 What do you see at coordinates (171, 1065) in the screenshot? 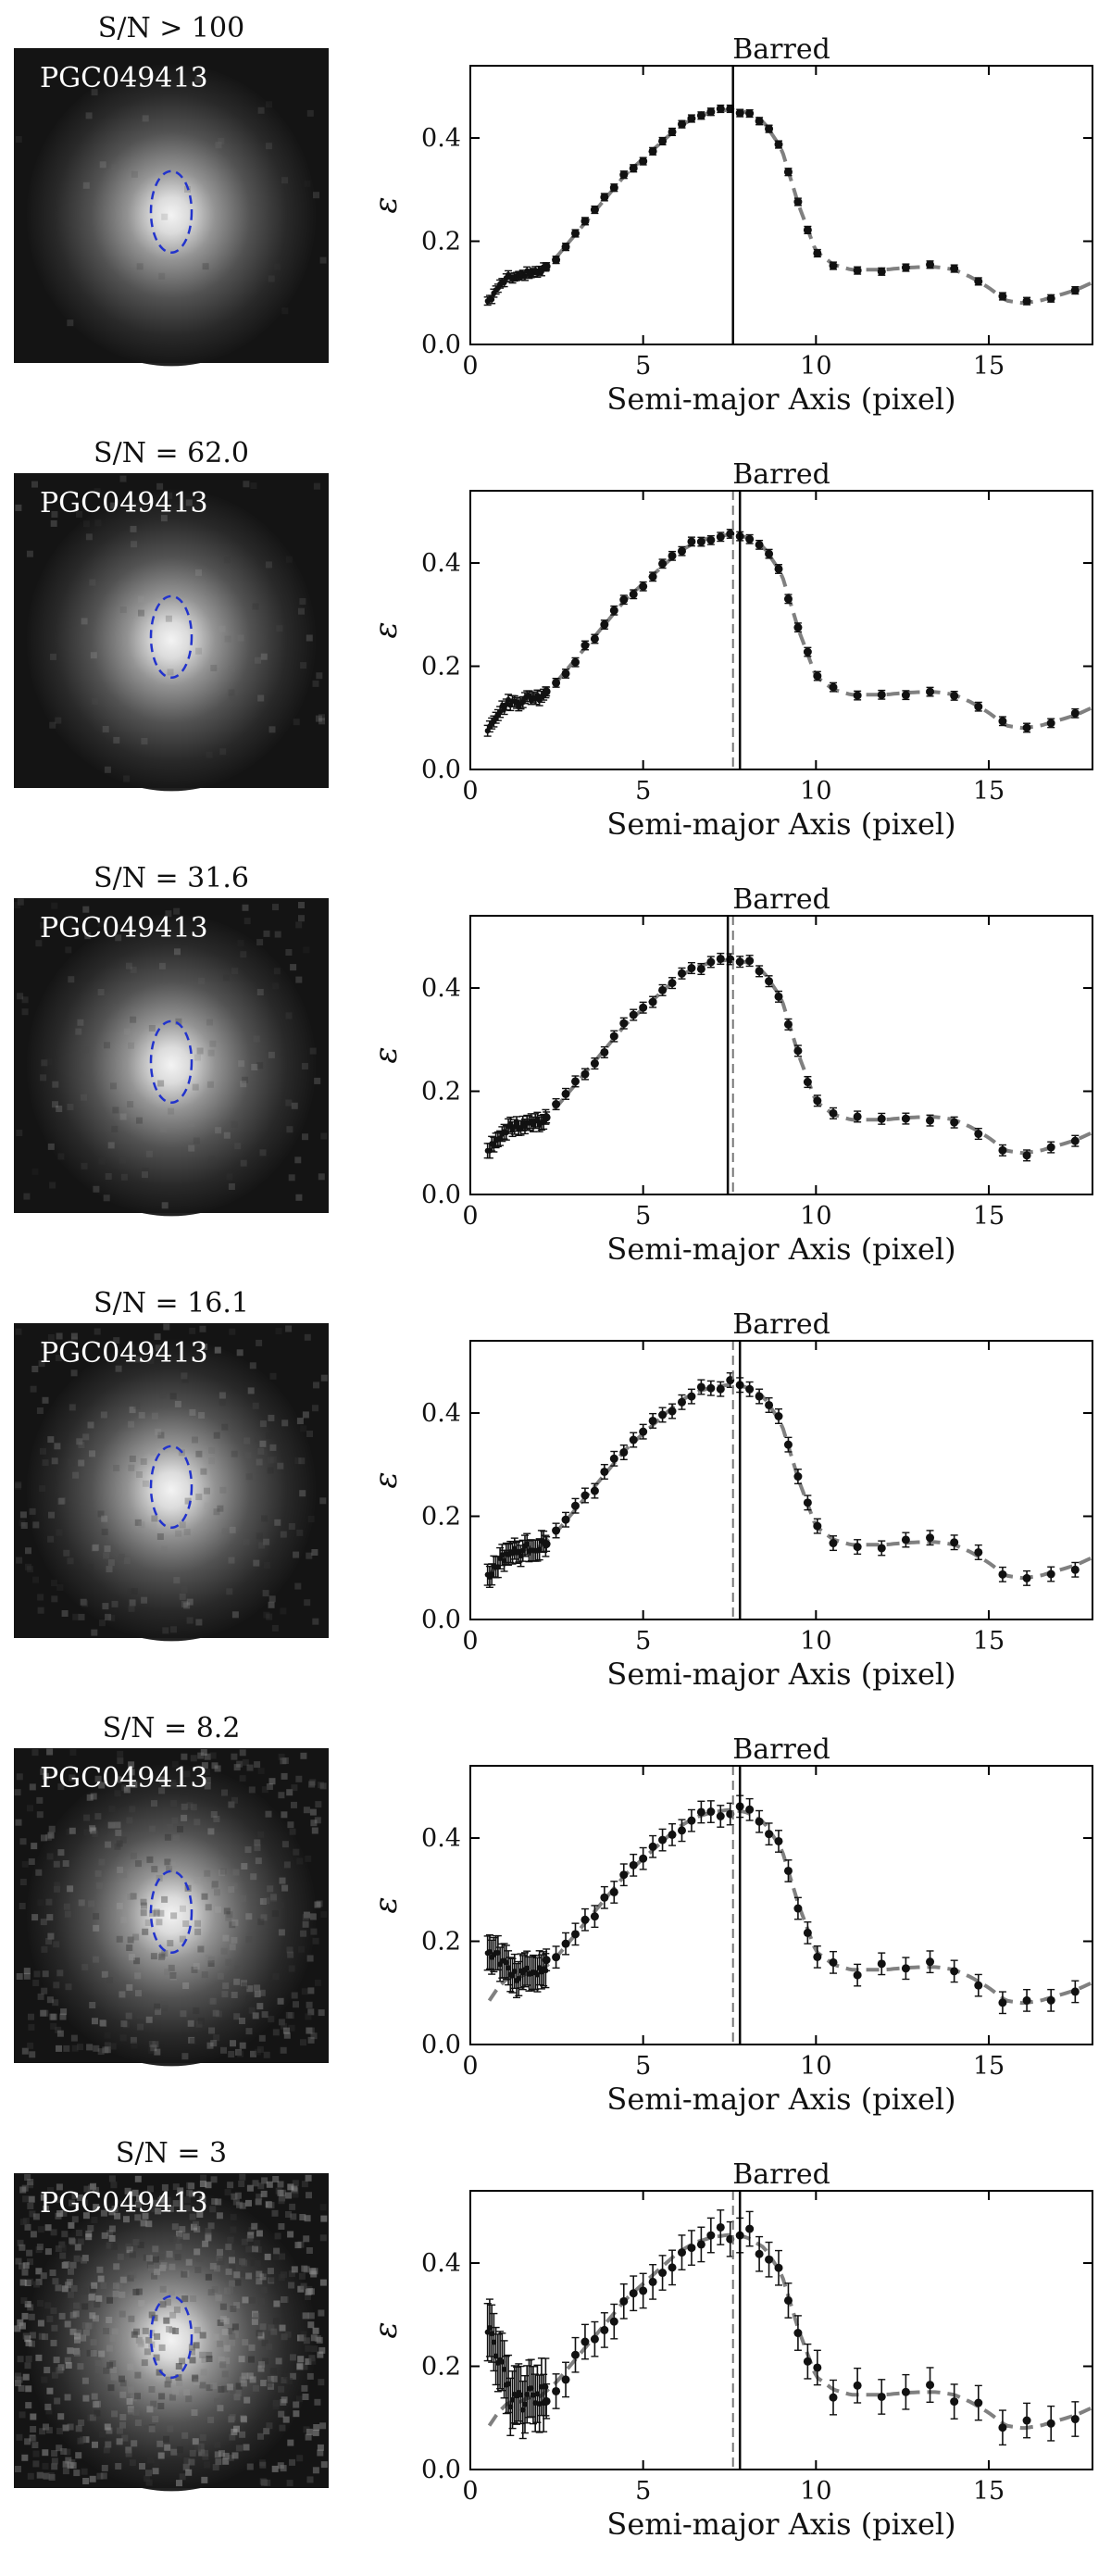
I see `galaxy-glow` at bounding box center [171, 1065].